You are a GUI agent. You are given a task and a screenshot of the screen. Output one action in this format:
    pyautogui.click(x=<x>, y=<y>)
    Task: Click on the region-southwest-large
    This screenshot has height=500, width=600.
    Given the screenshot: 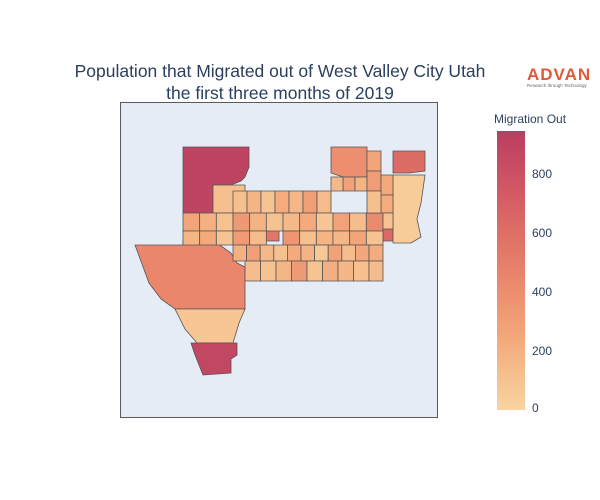 What is the action you would take?
    pyautogui.click(x=190, y=275)
    